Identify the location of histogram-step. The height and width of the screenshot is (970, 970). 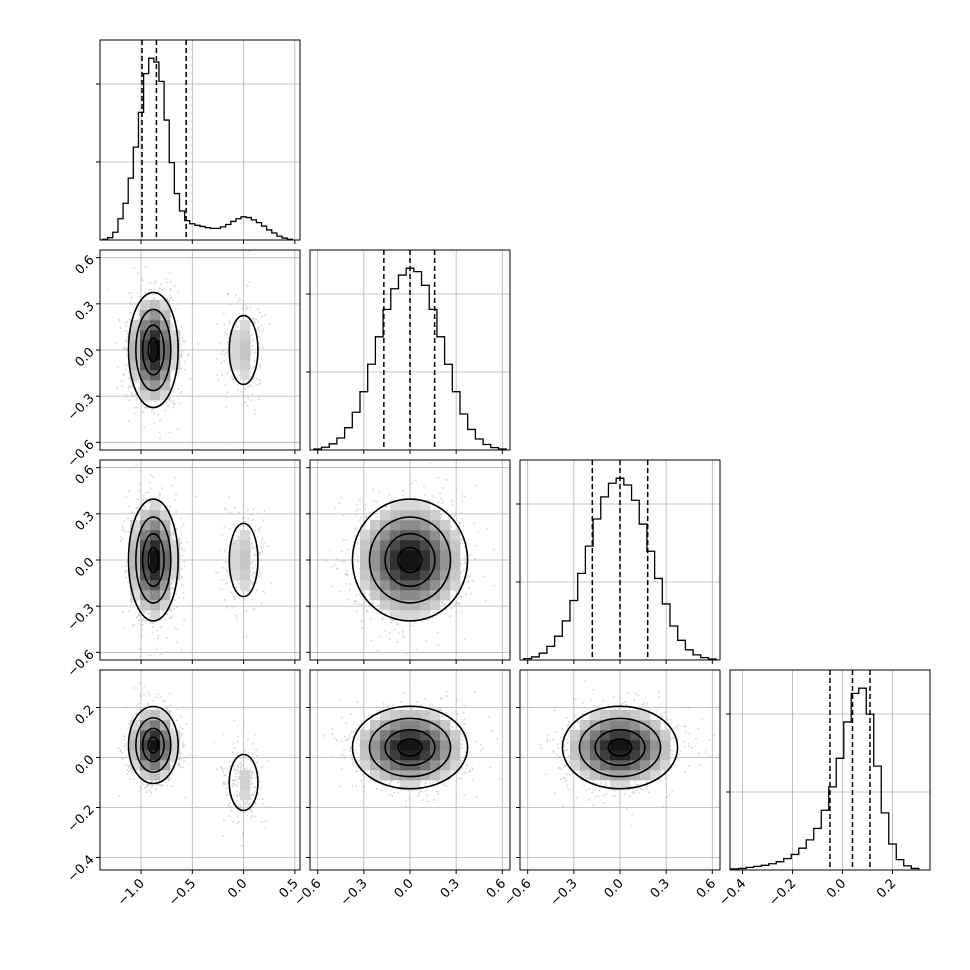
(197, 148).